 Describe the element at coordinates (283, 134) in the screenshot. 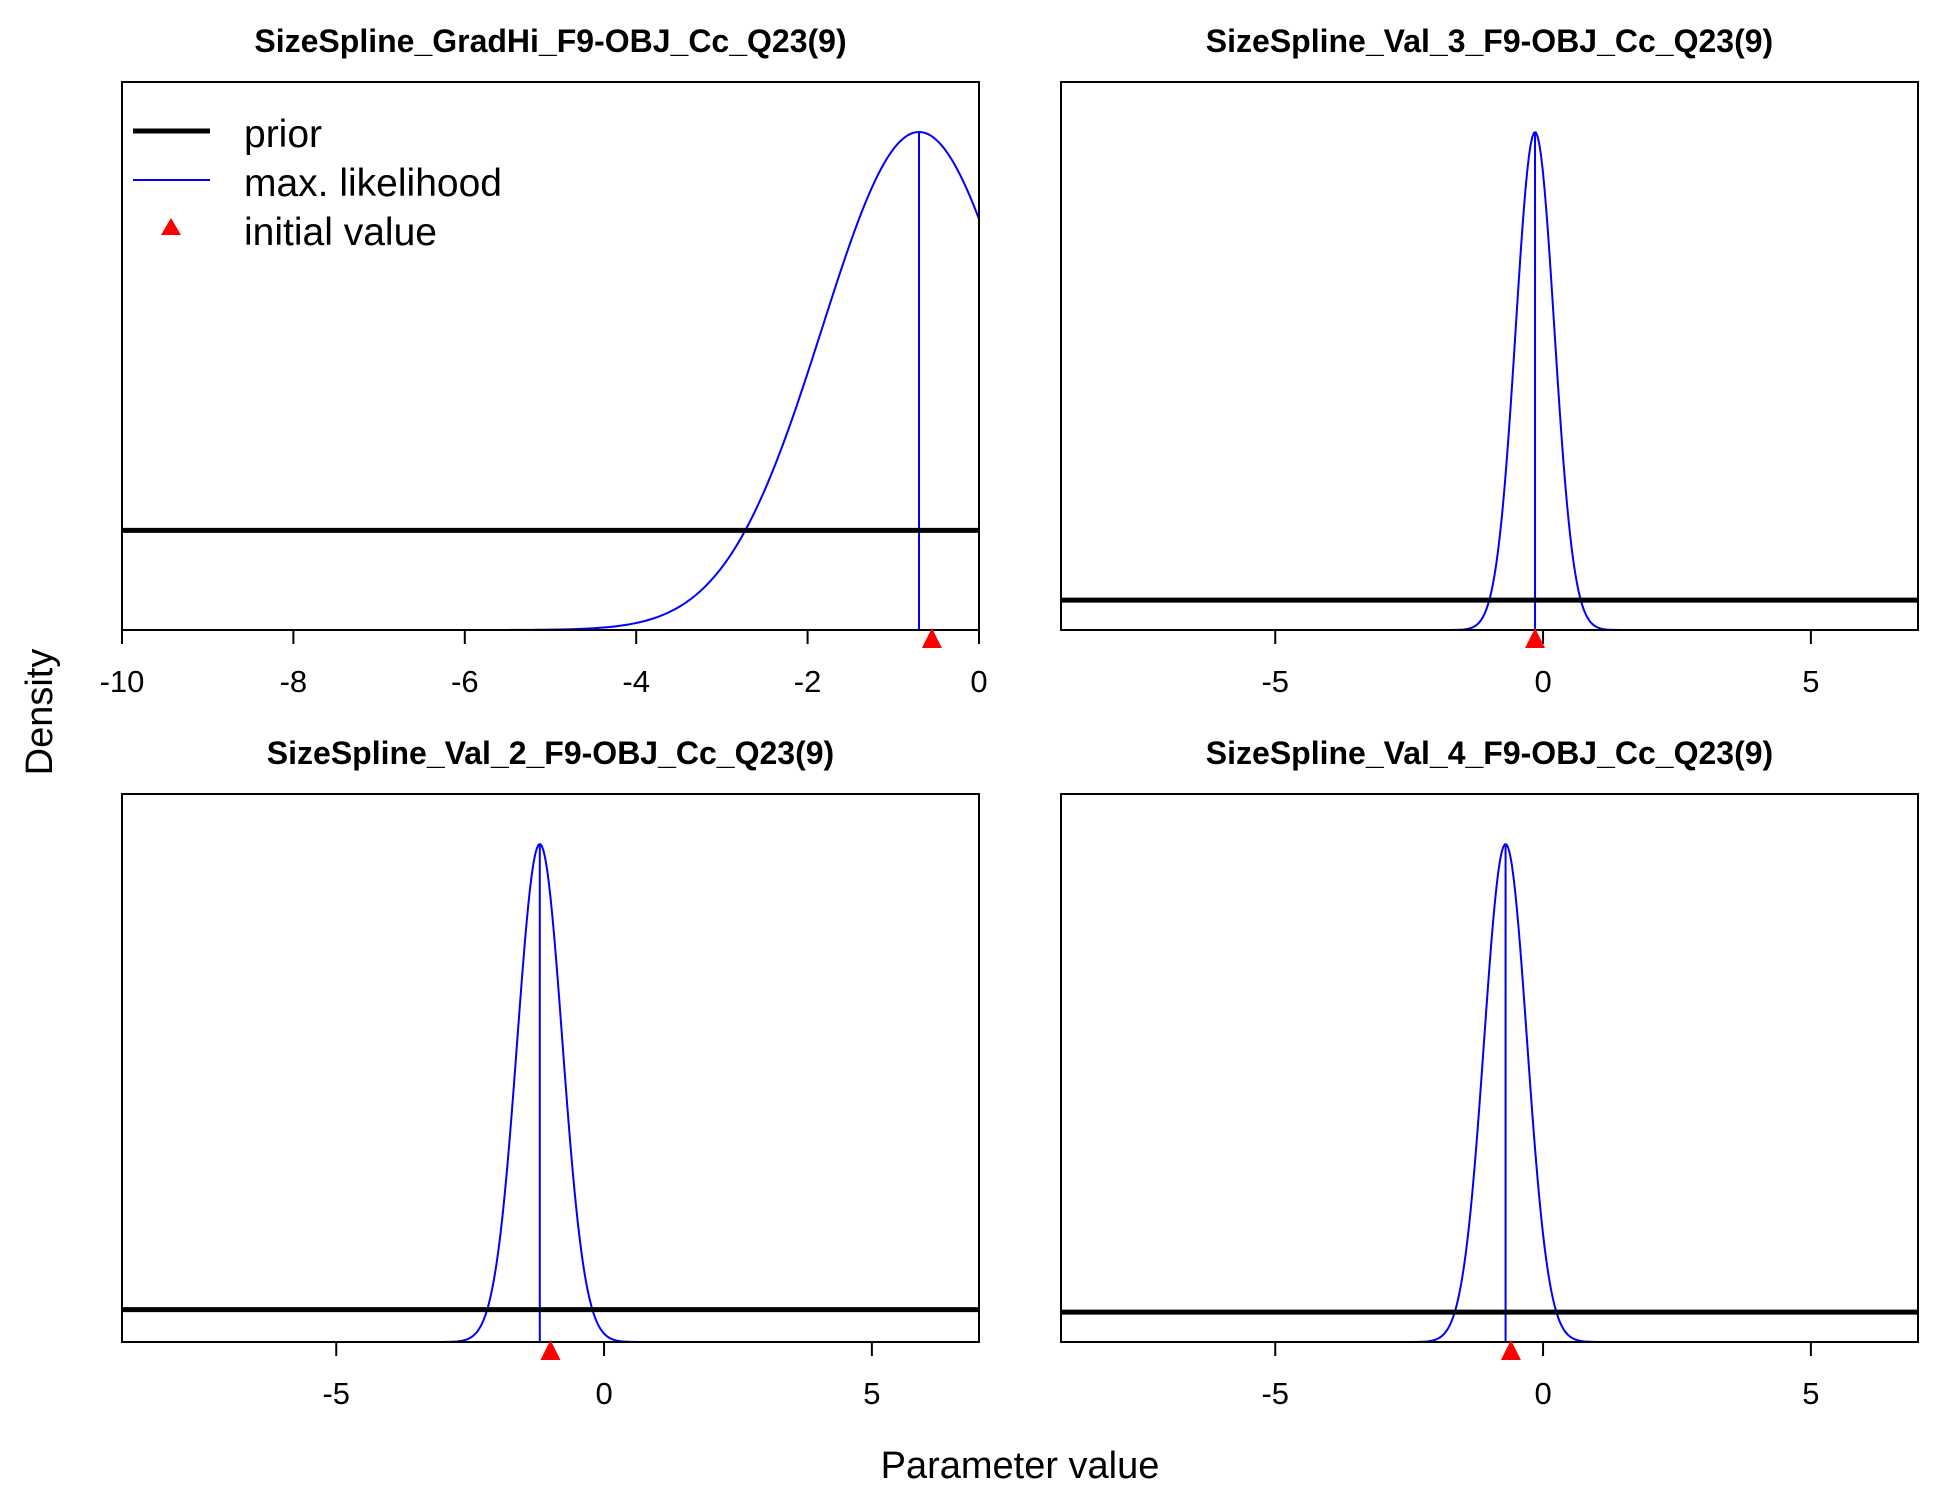

I see `legend-label: prior` at that location.